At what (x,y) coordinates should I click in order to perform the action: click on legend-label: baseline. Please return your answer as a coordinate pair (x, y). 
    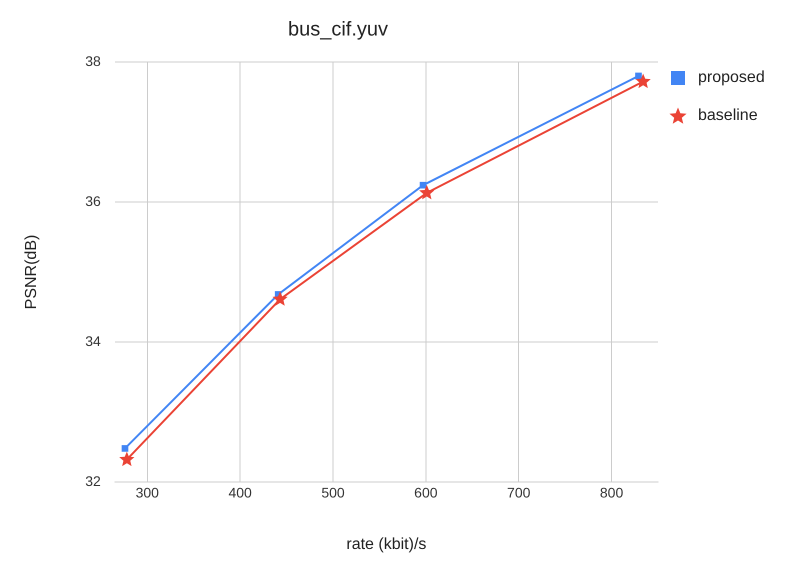
    Looking at the image, I should click on (728, 116).